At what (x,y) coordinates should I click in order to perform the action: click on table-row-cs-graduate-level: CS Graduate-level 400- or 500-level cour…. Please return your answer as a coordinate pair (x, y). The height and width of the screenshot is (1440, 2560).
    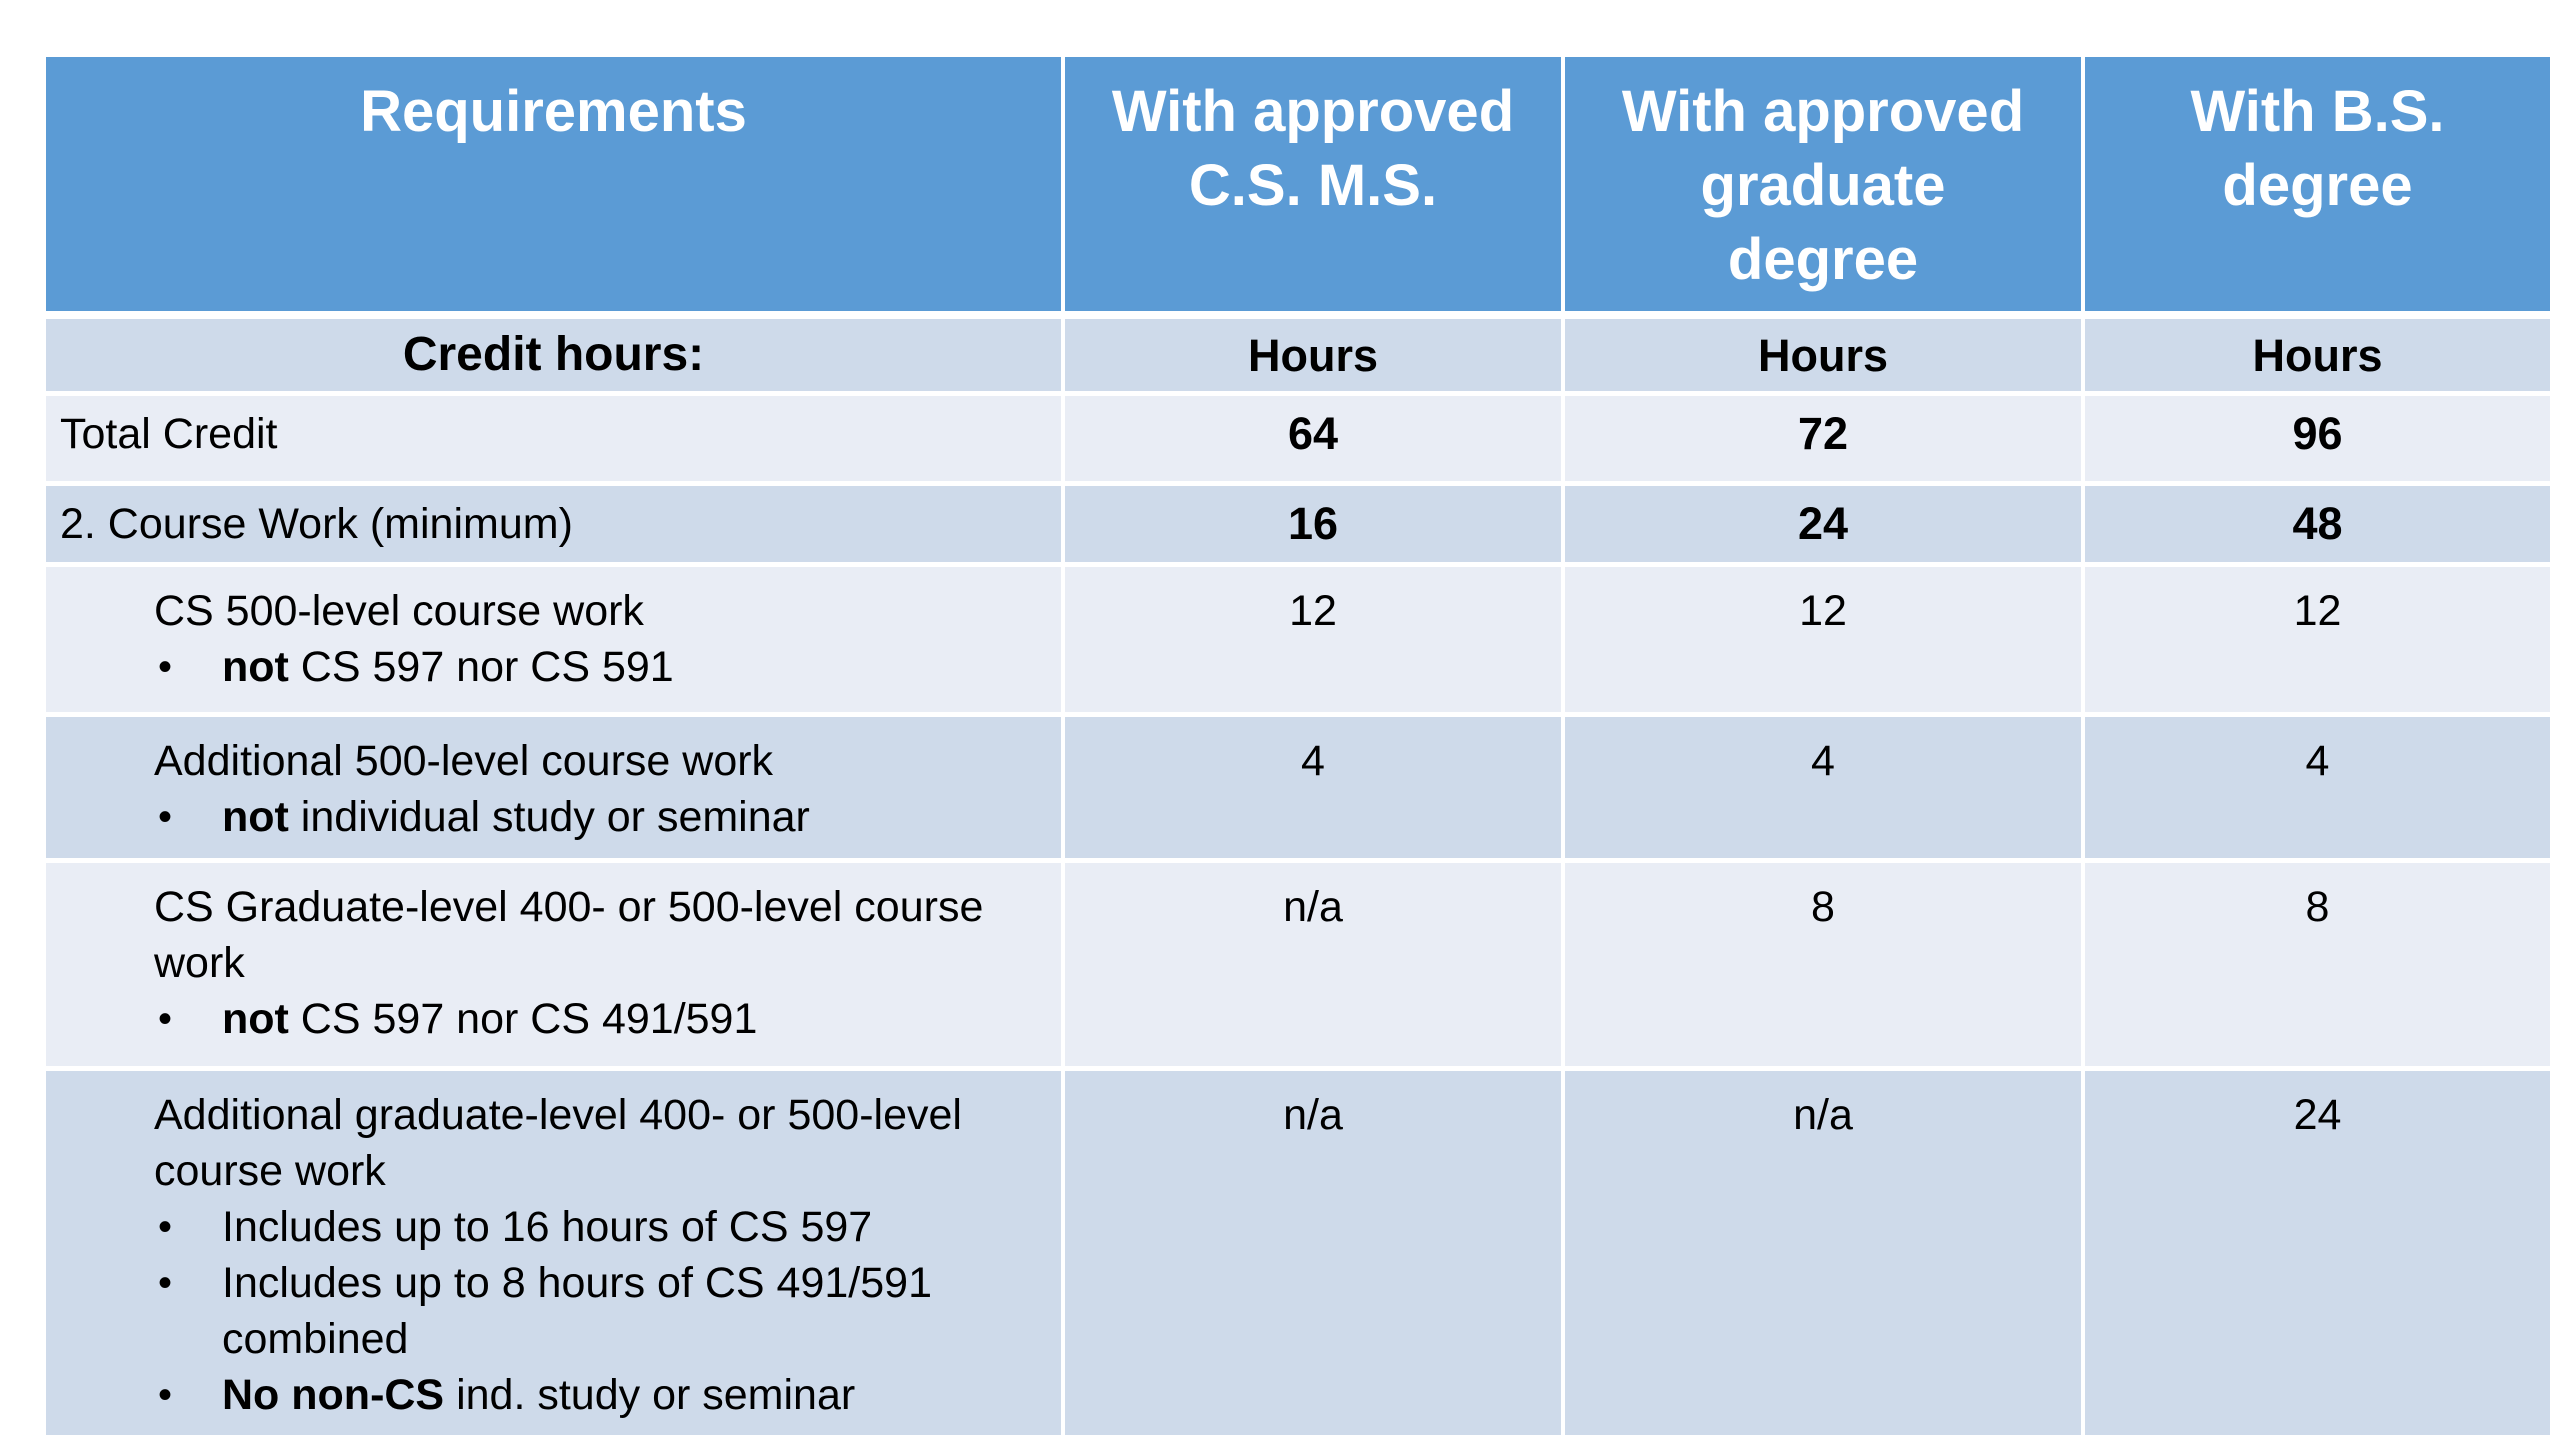
    Looking at the image, I should click on (1298, 967).